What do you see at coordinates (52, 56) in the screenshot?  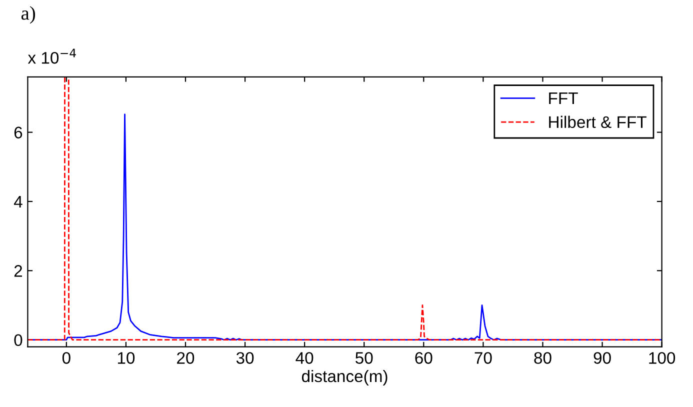 I see `text: x 10$^{−4}$` at bounding box center [52, 56].